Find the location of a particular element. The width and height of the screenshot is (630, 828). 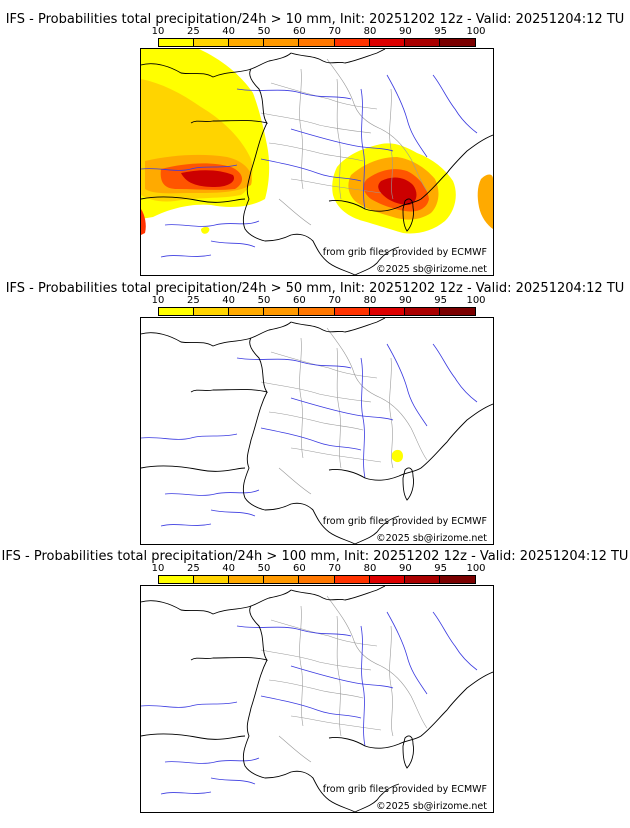

panel-1-source-credit: from grib files provided by ECMWF is located at coordinates (404, 252).